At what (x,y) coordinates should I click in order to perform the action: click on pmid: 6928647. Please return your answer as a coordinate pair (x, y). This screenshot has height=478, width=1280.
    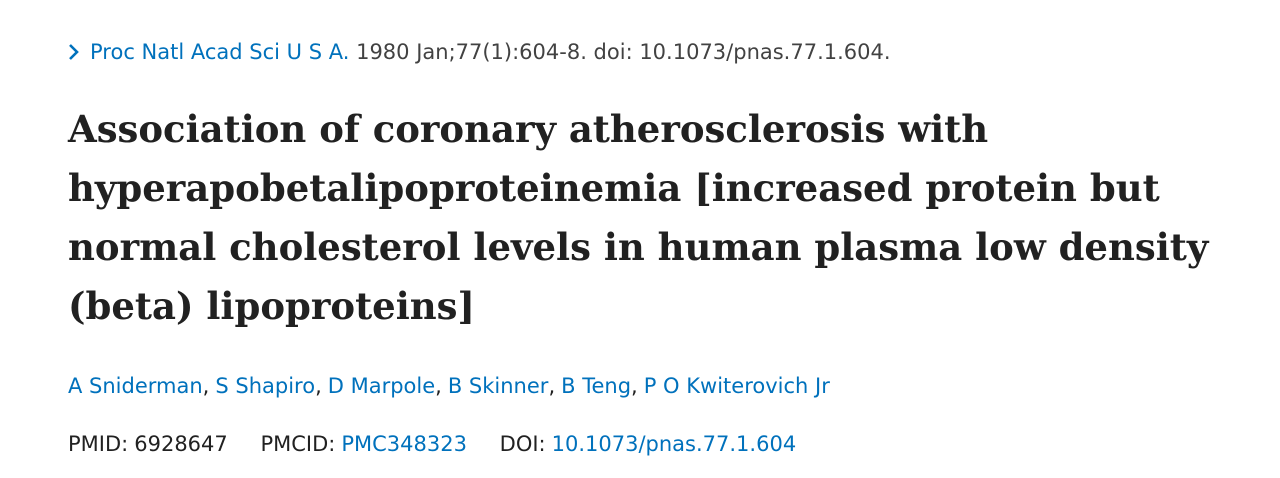
    Looking at the image, I should click on (181, 444).